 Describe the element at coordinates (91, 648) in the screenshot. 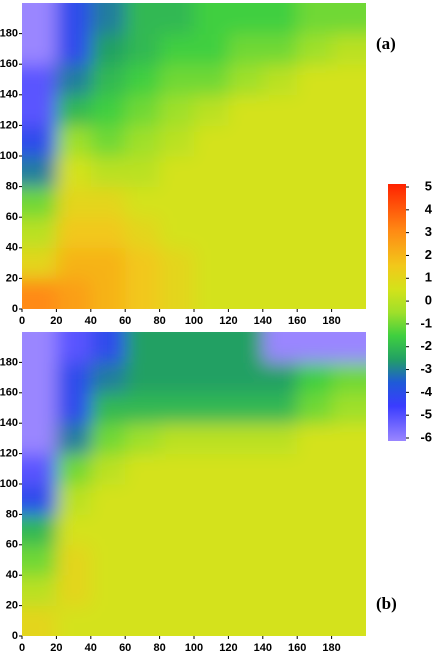

I see `x-tick-label: 40` at that location.